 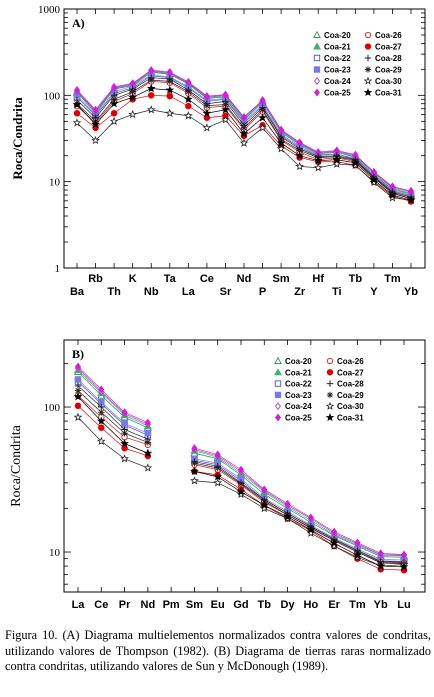 I want to click on x-tick-label: Ce, so click(x=207, y=279).